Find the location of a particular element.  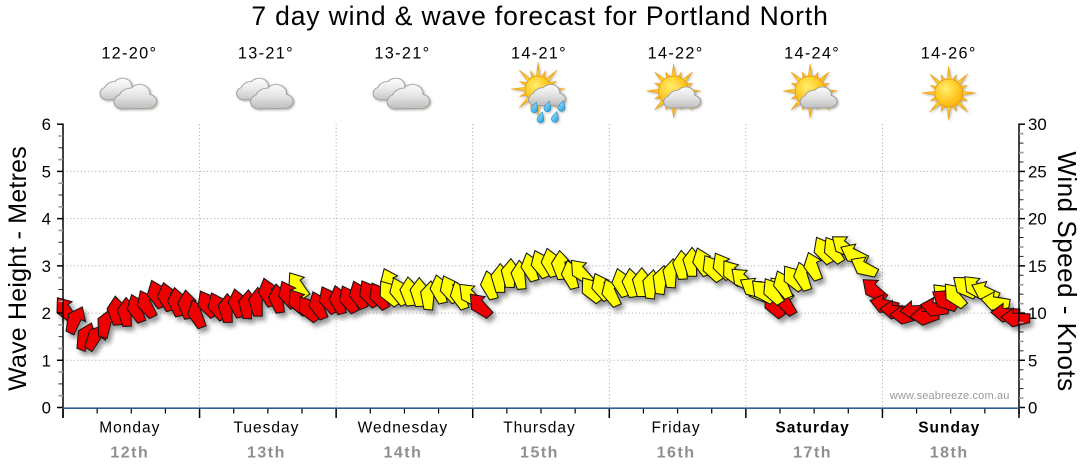

svg-text: 14-26° is located at coordinates (949, 54).